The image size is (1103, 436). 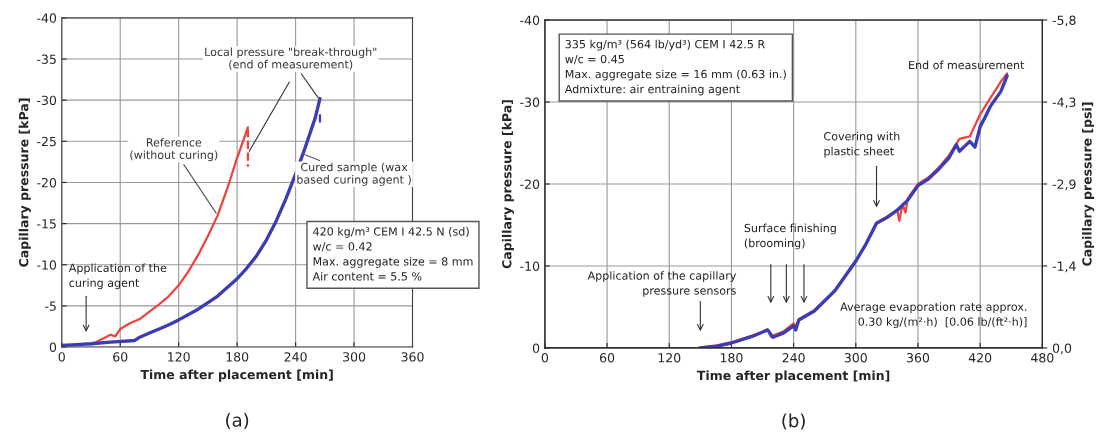 I want to click on annotation: Surface finishing (brooming), so click(x=790, y=236).